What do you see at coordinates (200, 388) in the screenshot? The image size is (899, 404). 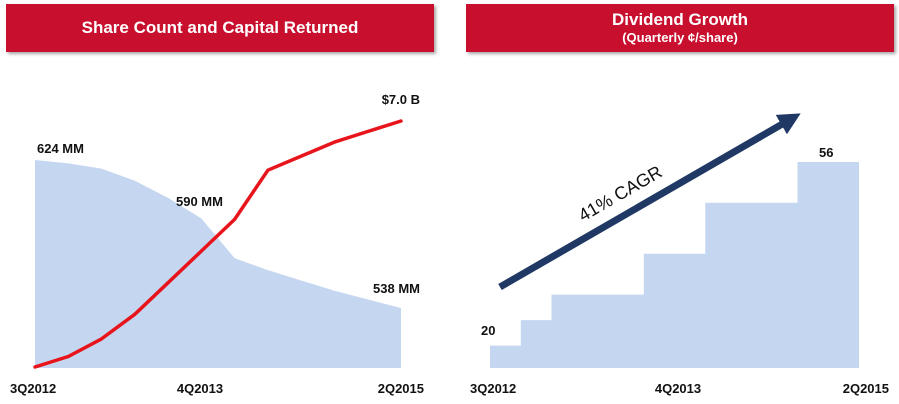 I see `left-x-tick-label: 4Q2013` at bounding box center [200, 388].